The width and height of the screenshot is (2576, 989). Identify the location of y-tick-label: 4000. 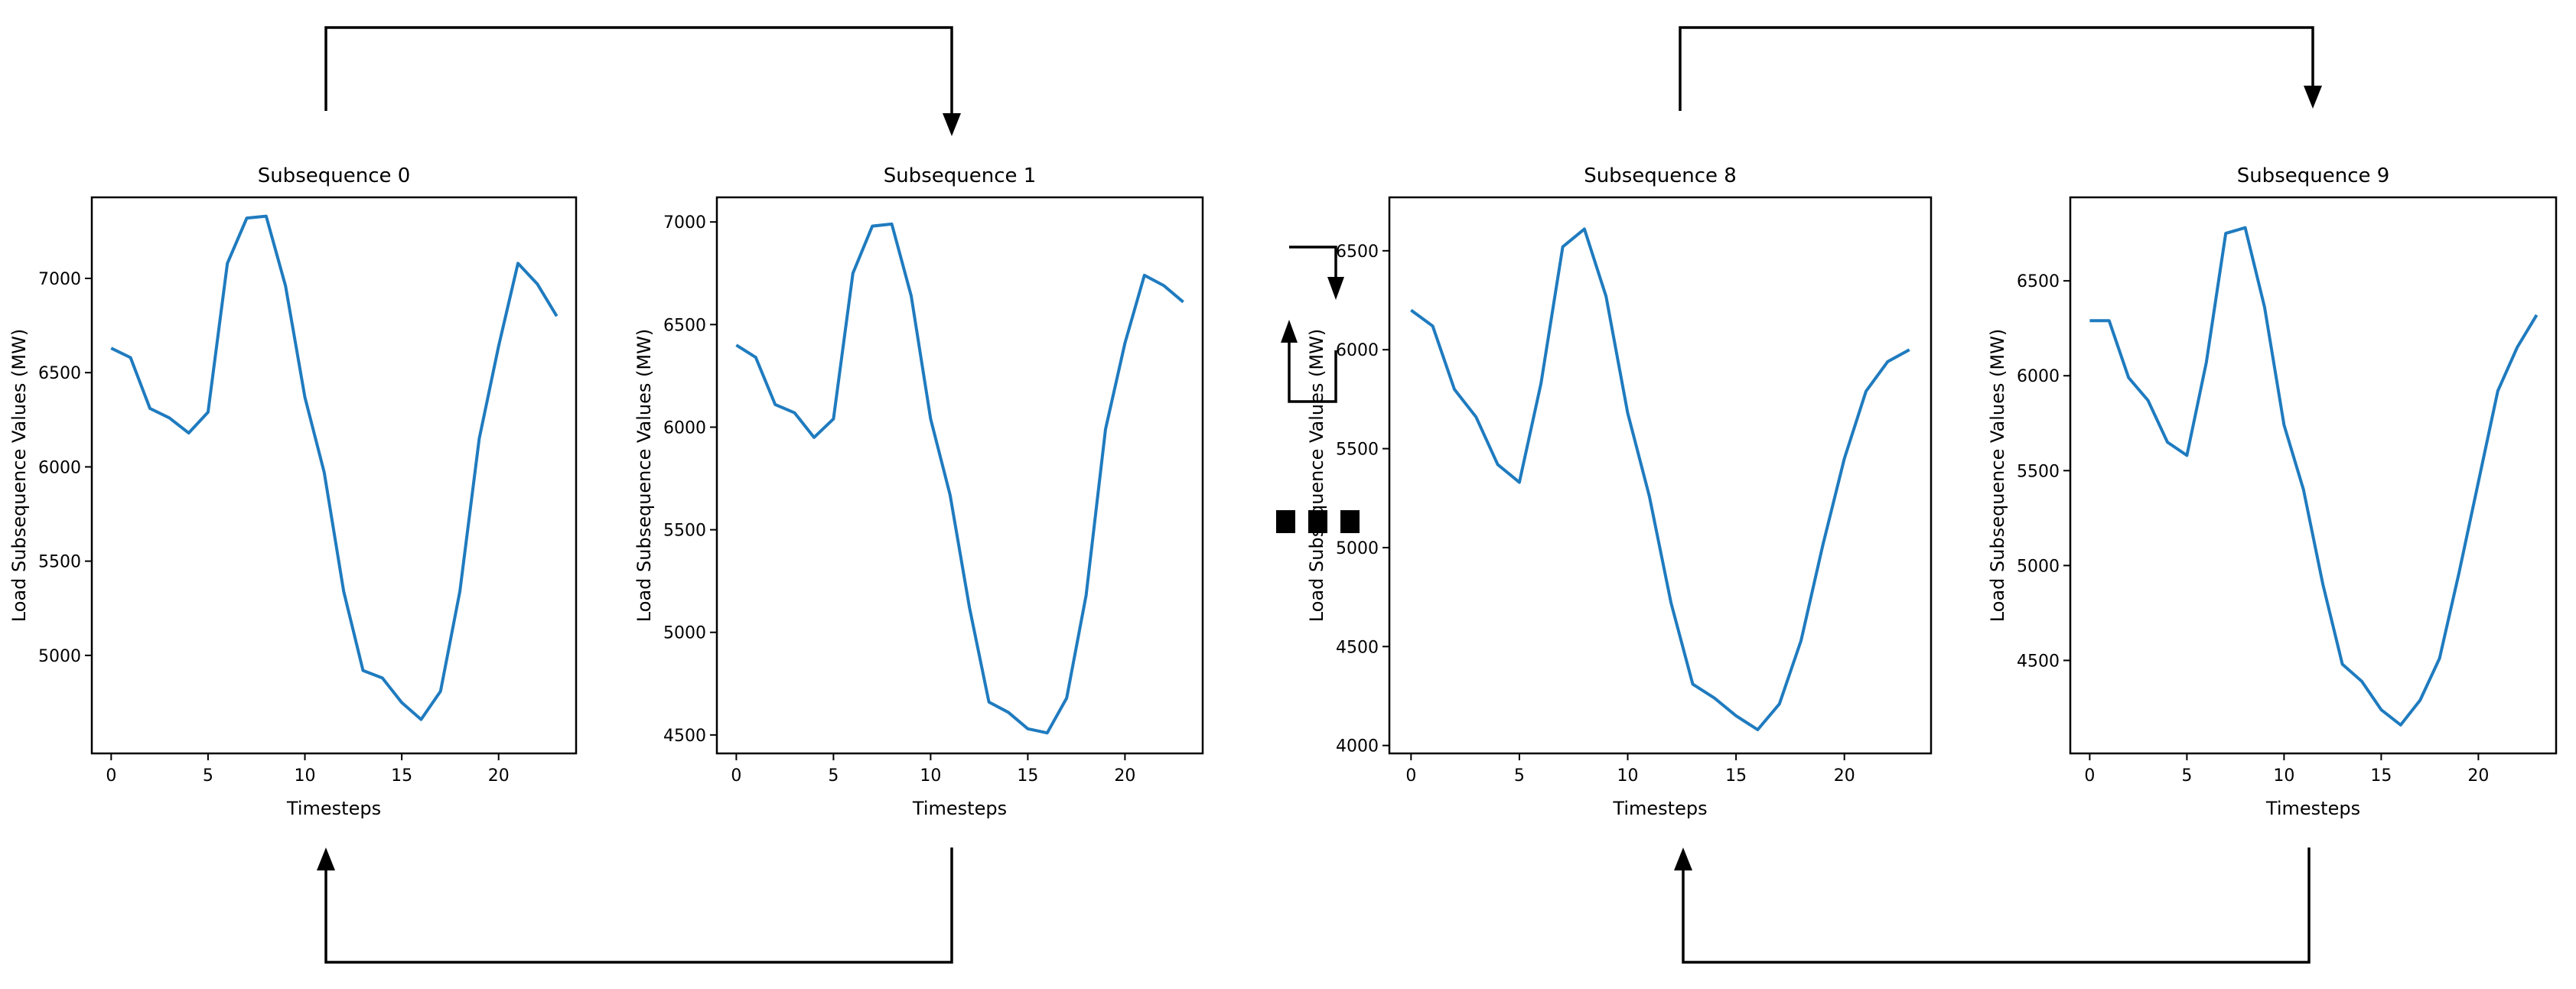
(1358, 746).